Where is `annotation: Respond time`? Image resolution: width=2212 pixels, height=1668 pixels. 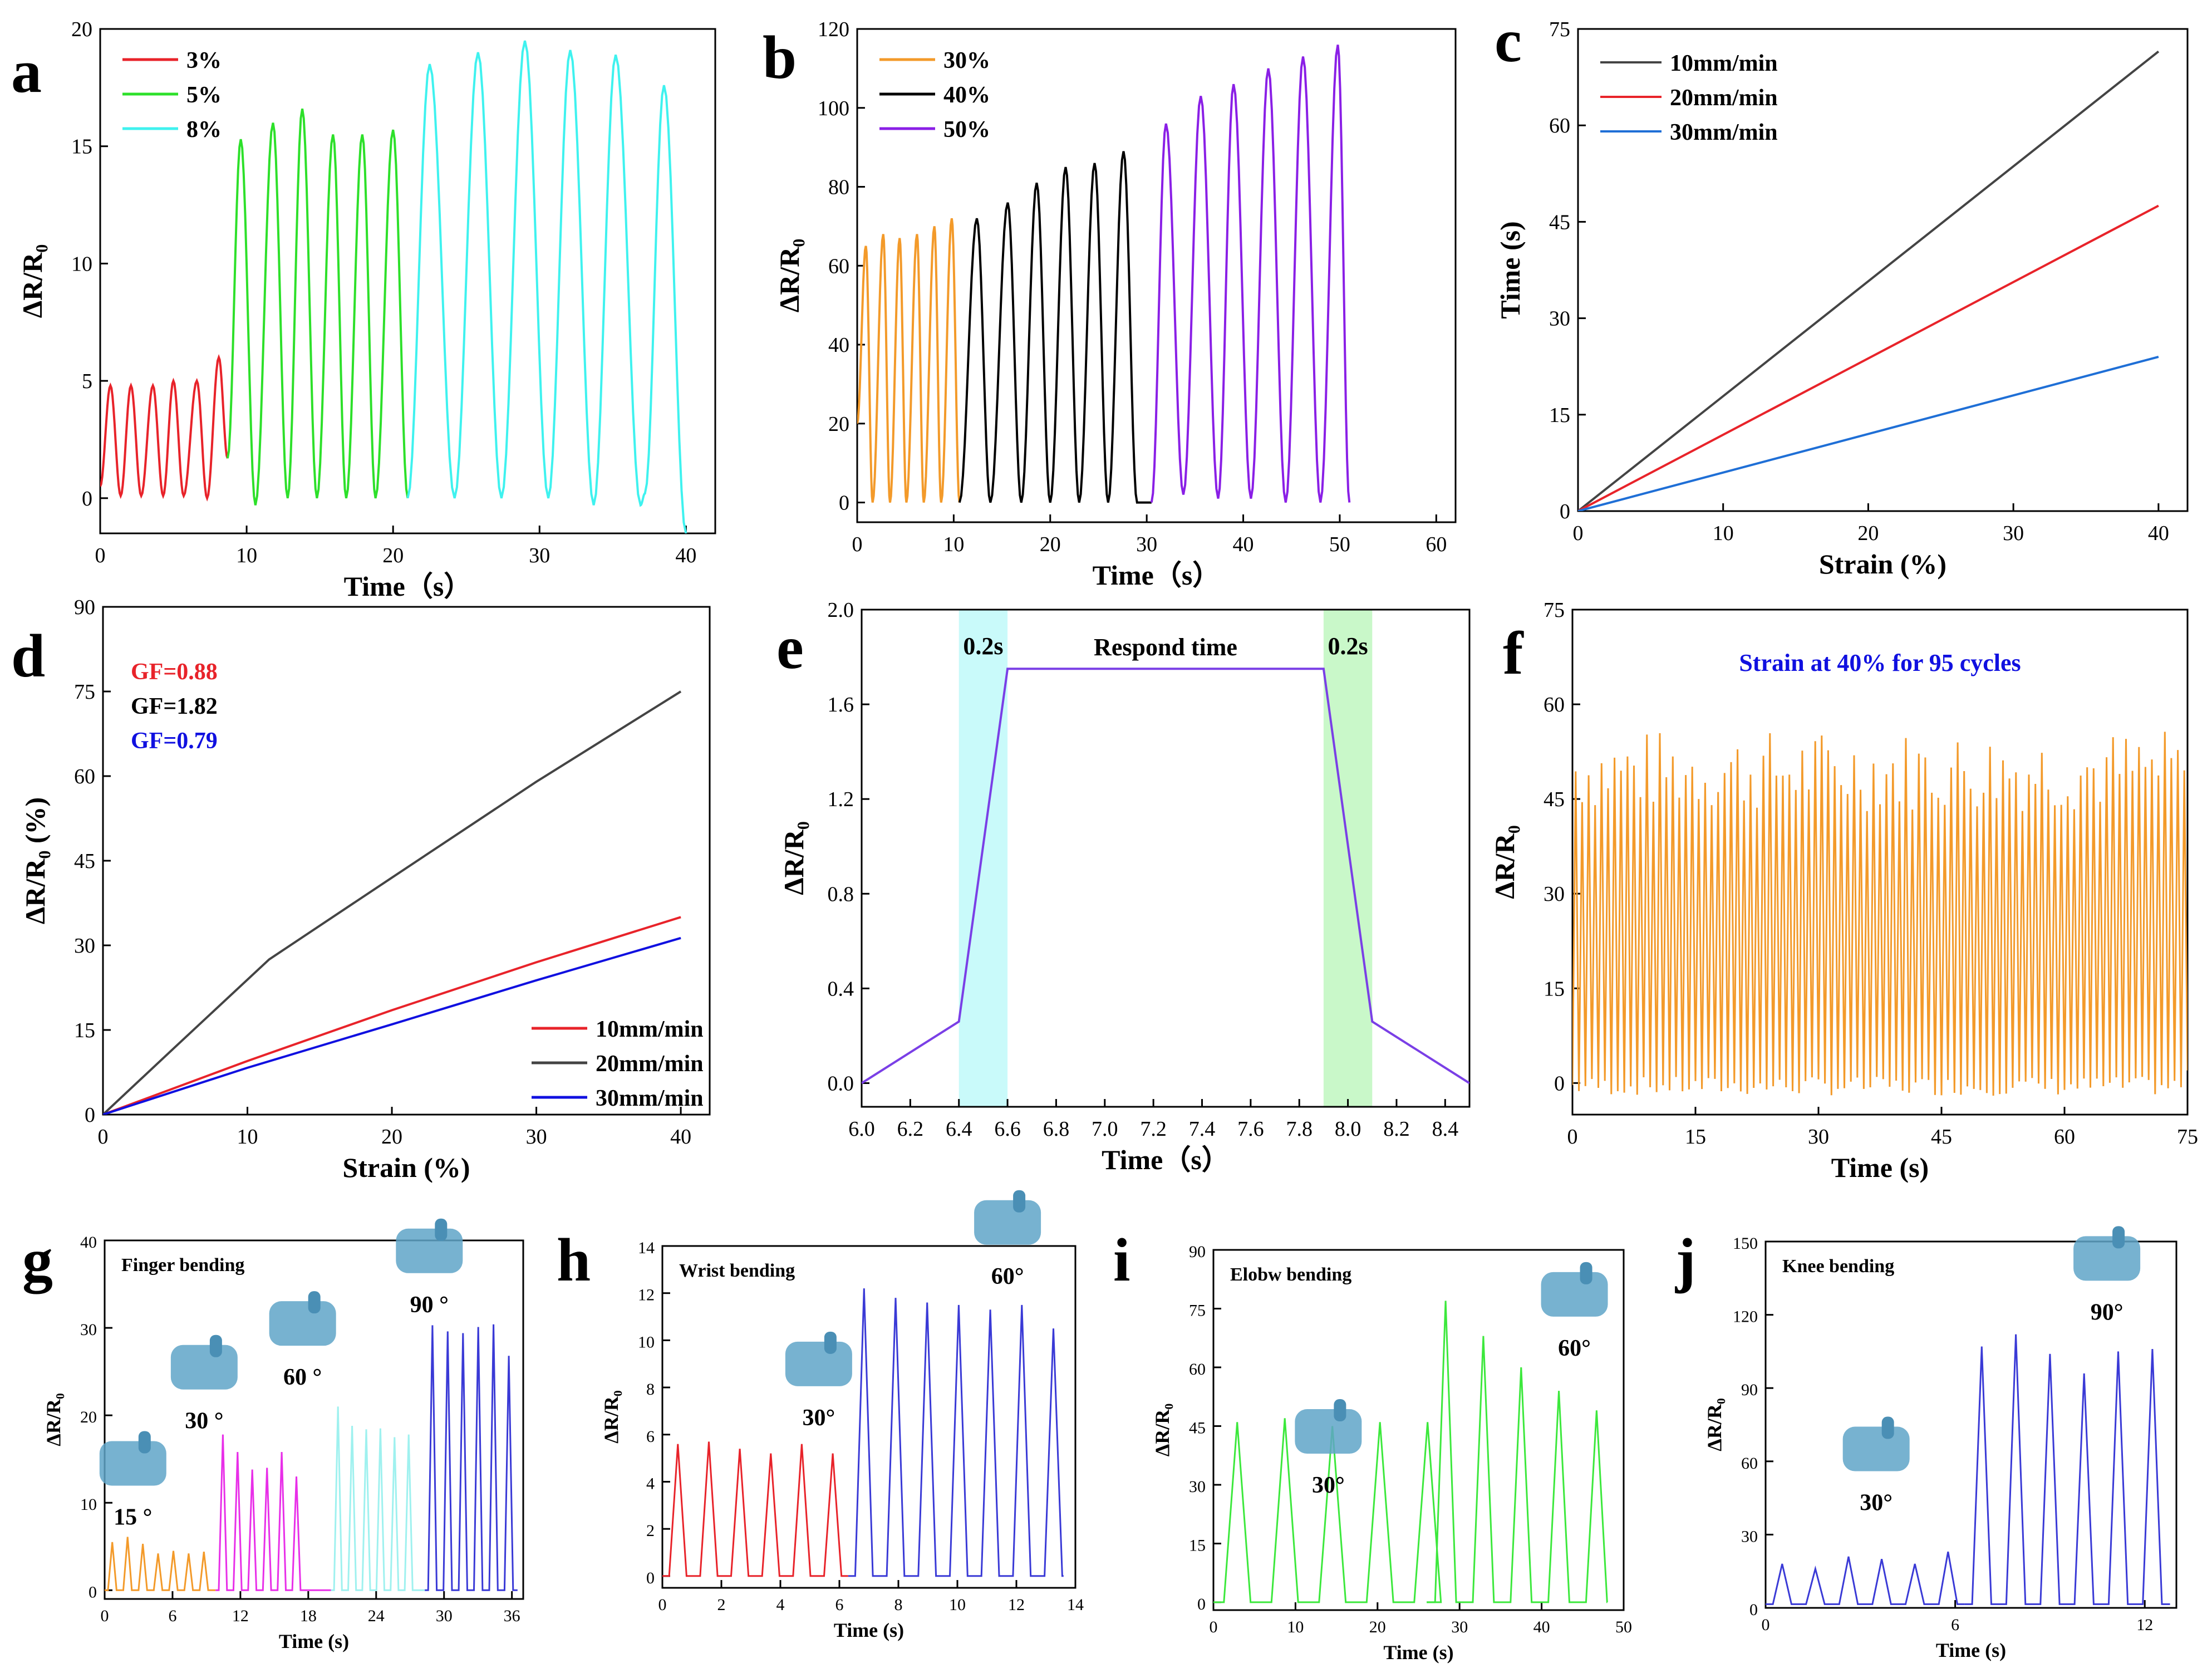 annotation: Respond time is located at coordinates (1165, 647).